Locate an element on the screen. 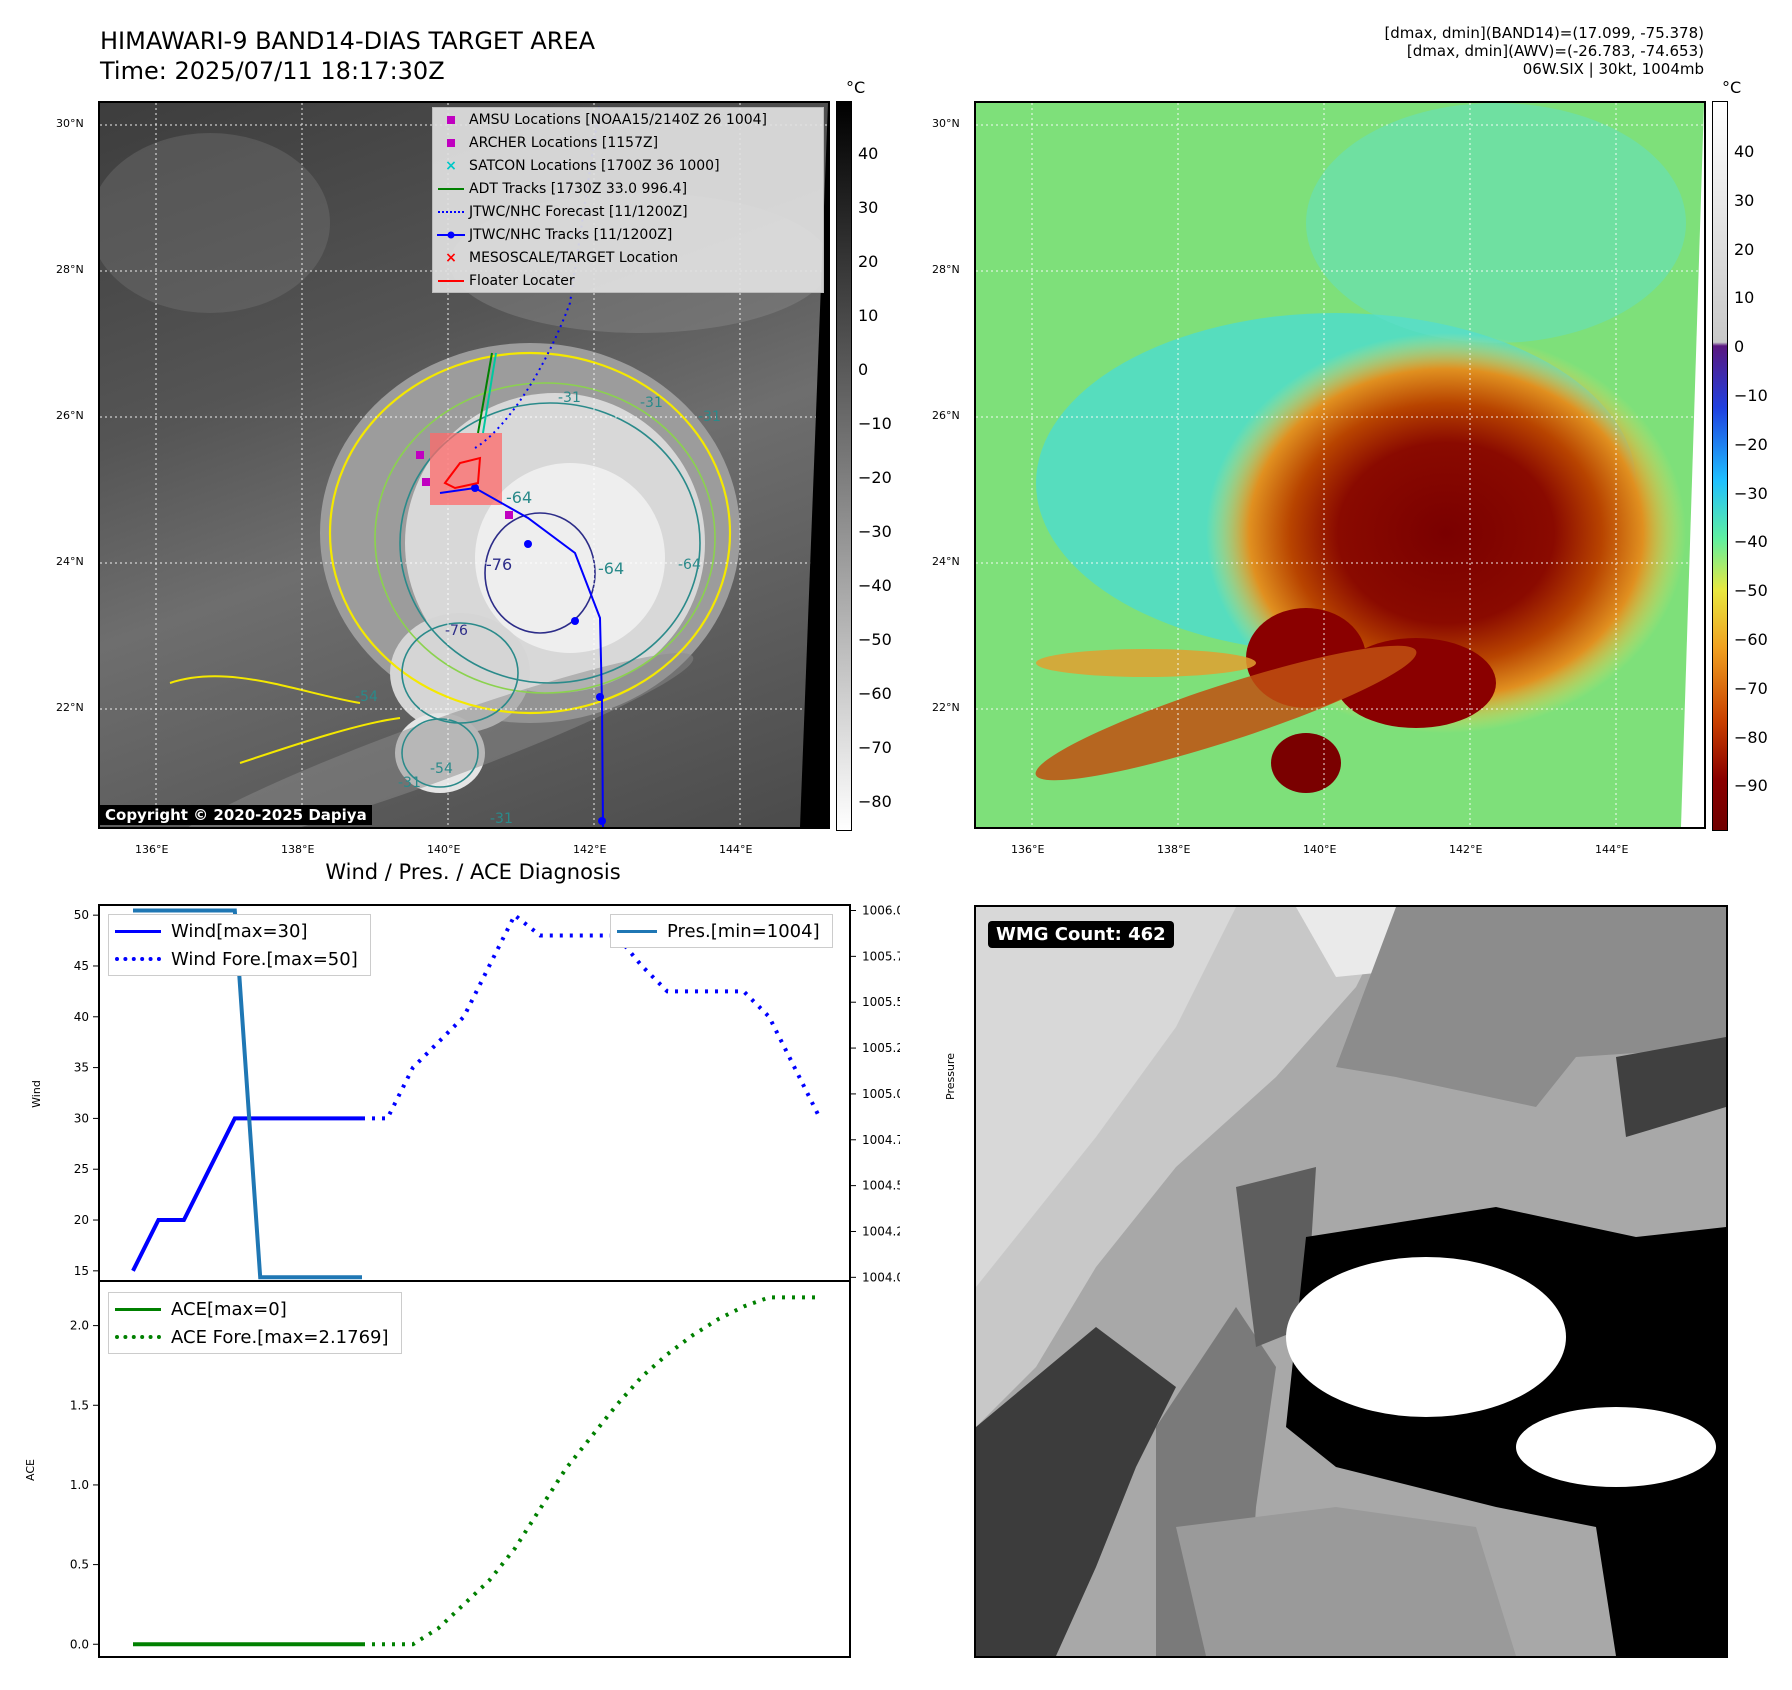 The image size is (1792, 1690). copyright-badge: Copyright © 2020-2025 Dapiya is located at coordinates (236, 815).